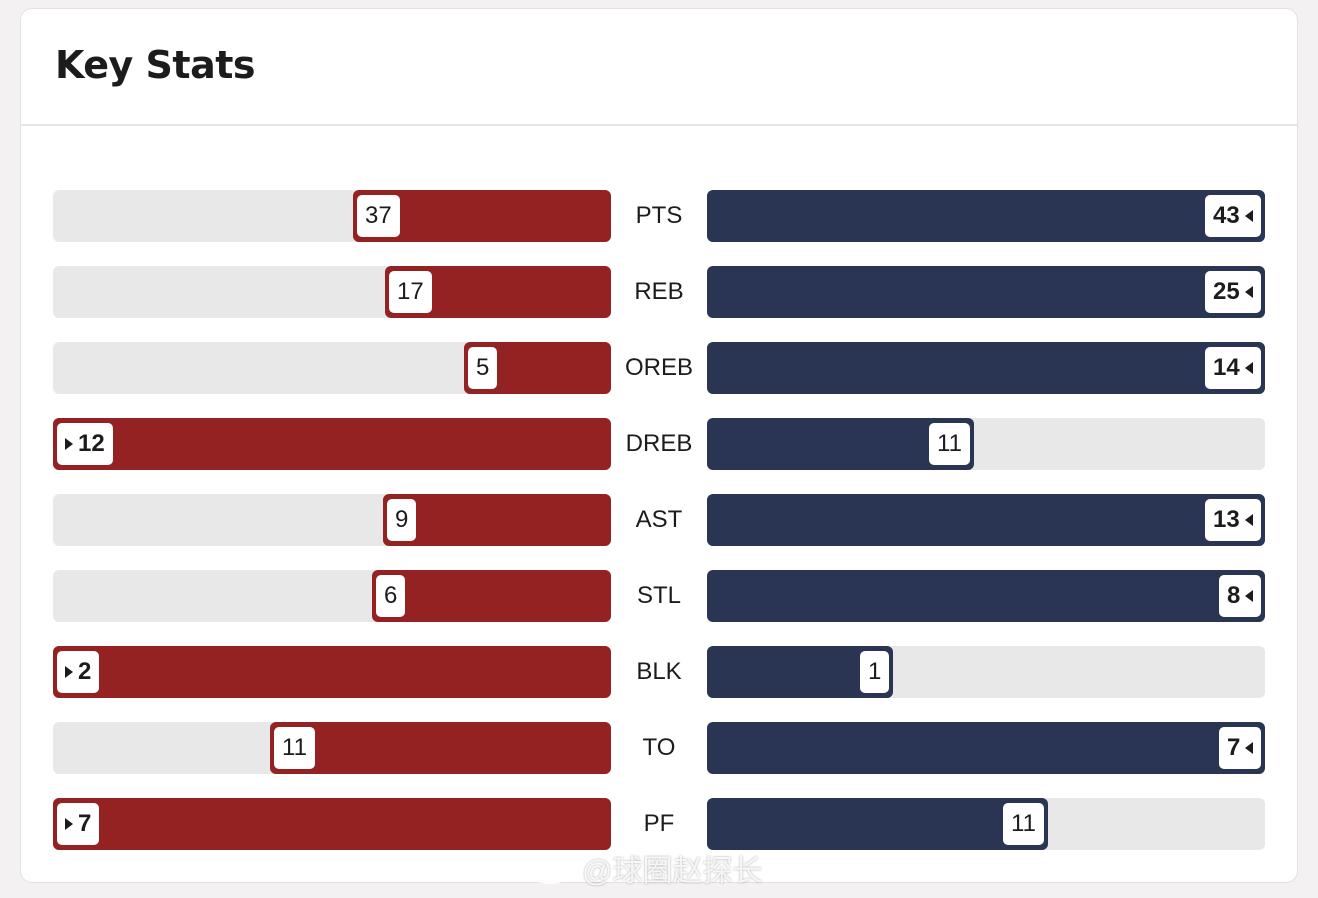 The image size is (1318, 898). Describe the element at coordinates (332, 520) in the screenshot. I see `left-track: 9` at that location.